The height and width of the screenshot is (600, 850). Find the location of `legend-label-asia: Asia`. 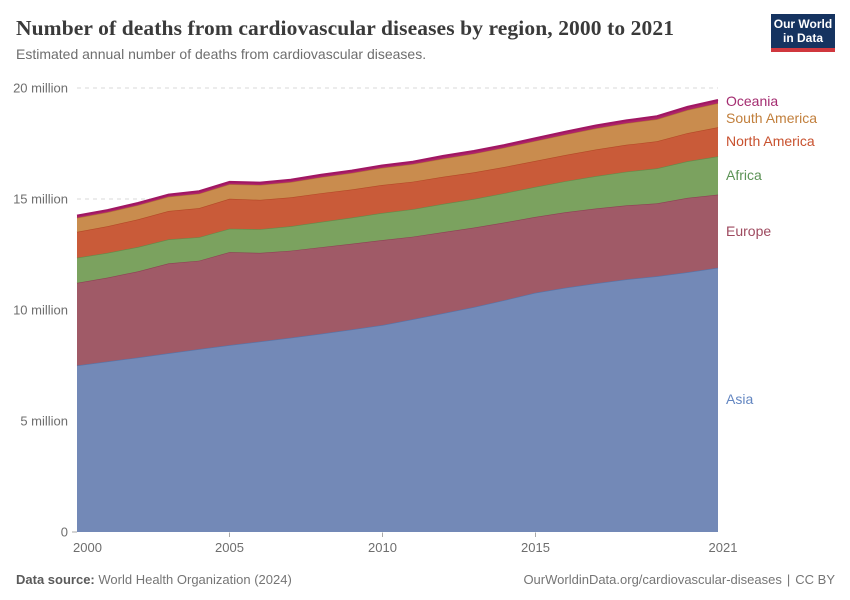

legend-label-asia: Asia is located at coordinates (740, 399).